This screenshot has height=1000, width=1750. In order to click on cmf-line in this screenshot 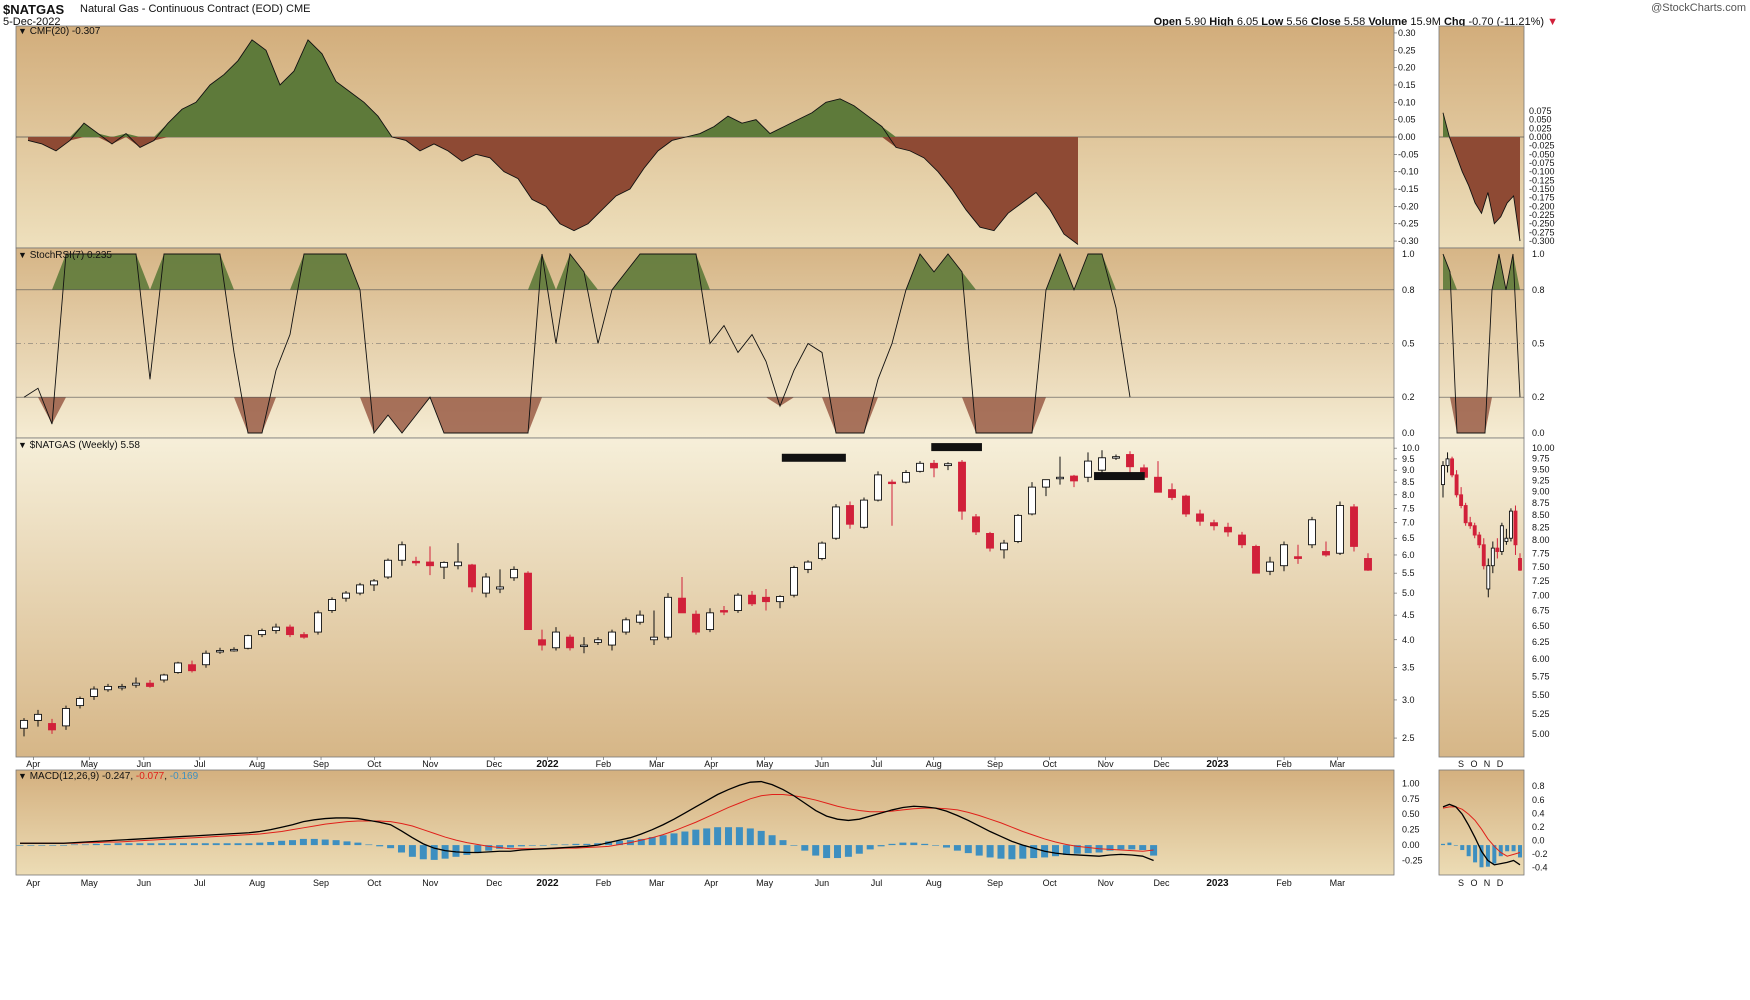, I will do `click(553, 142)`.